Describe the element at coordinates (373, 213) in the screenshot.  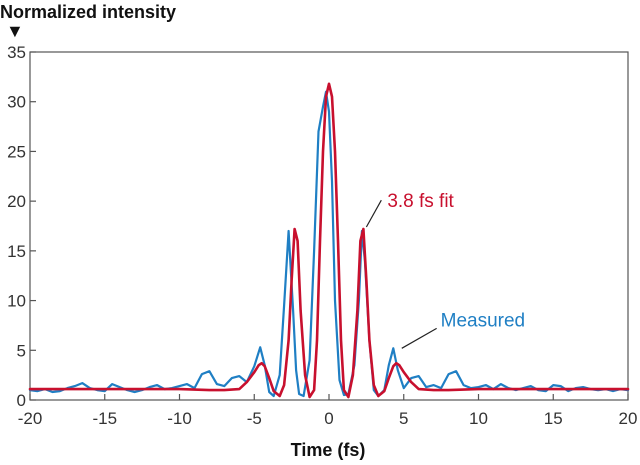
I see `fit-callout-line` at that location.